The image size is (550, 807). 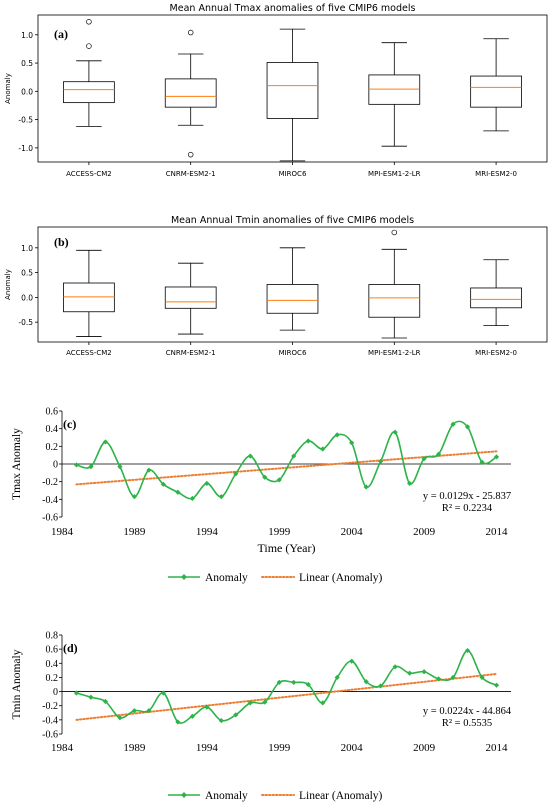 What do you see at coordinates (279, 532) in the screenshot?
I see `x-tick-label: 1999` at bounding box center [279, 532].